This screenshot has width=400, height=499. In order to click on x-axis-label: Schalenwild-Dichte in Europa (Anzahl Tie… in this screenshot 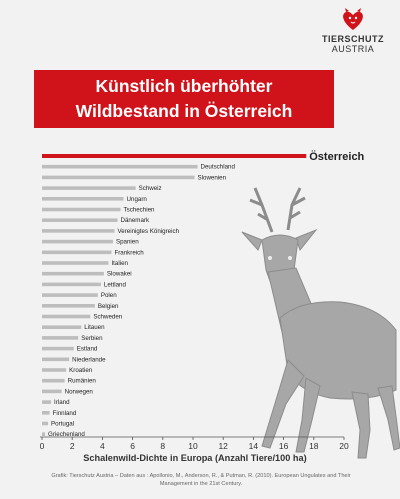, I will do `click(194, 458)`.